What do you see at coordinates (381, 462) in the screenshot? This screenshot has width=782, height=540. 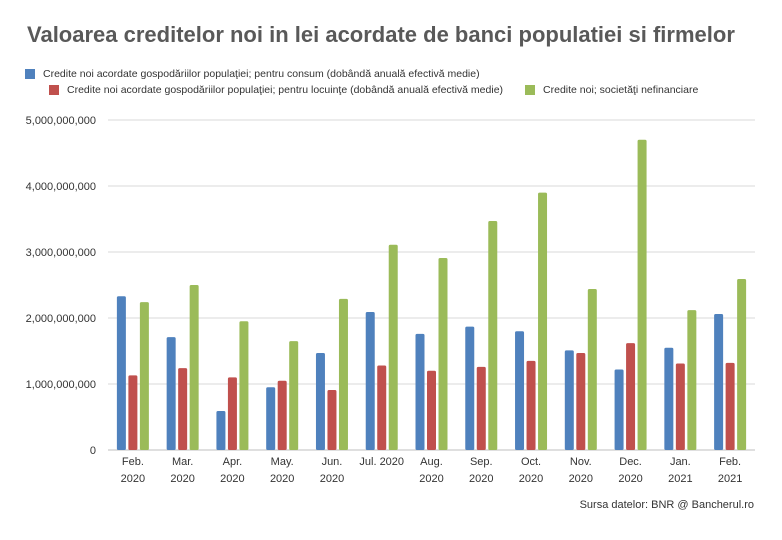 I see `x-tick-label: Jul. 2020` at bounding box center [381, 462].